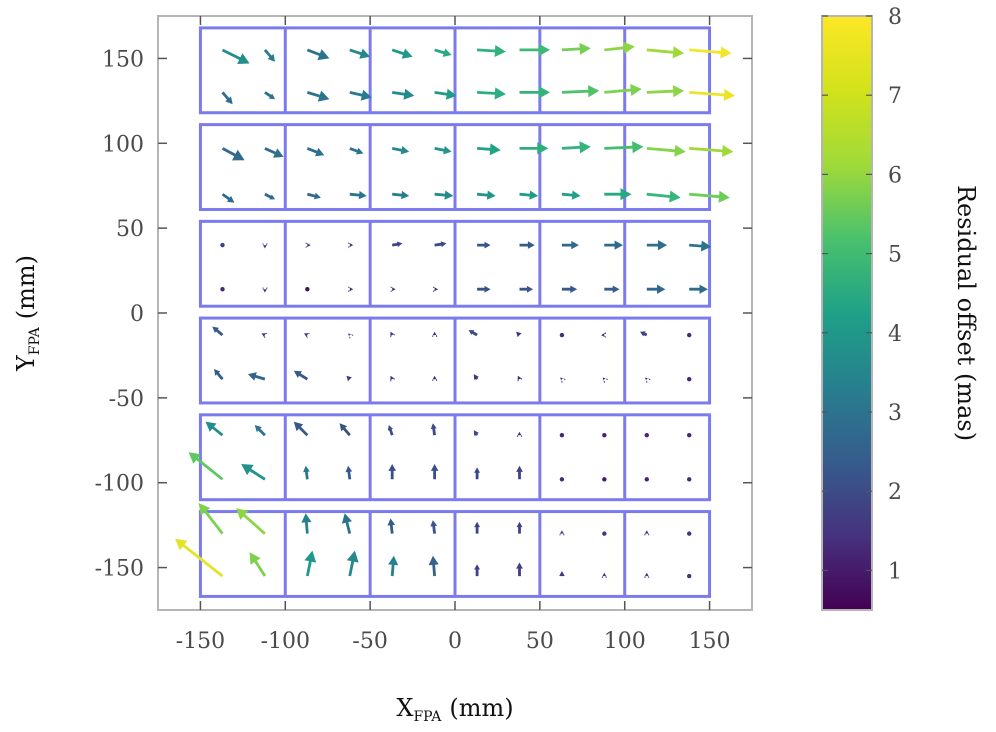 This screenshot has height=732, width=996. I want to click on y-tick-label: -50, so click(126, 399).